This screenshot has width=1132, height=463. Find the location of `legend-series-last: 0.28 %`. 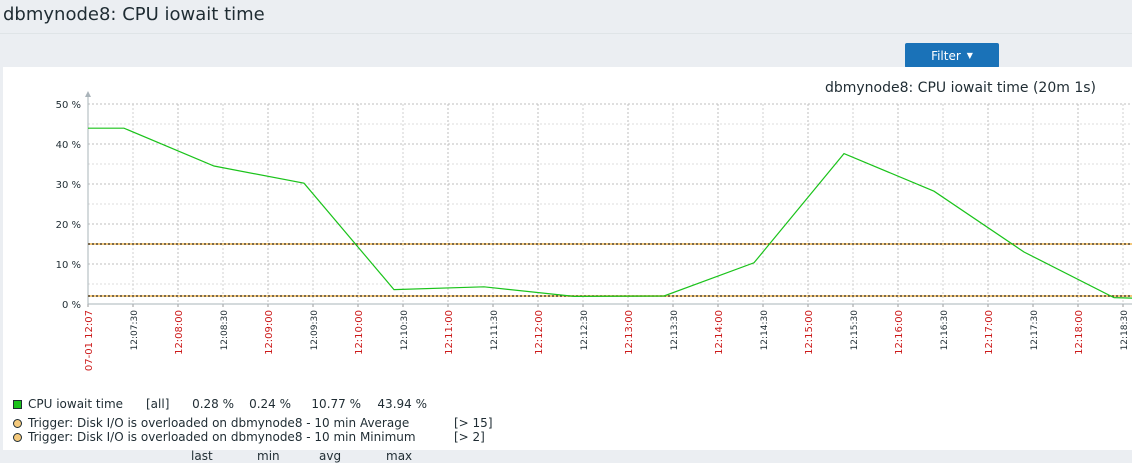

legend-series-last: 0.28 % is located at coordinates (213, 404).